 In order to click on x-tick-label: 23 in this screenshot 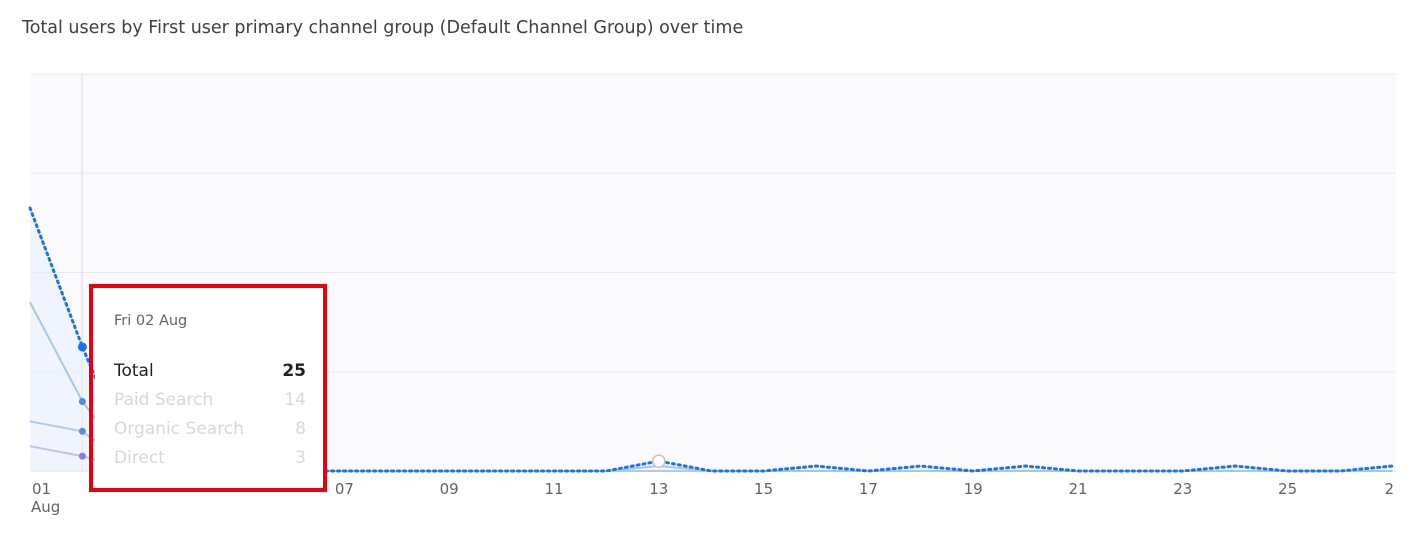, I will do `click(1182, 489)`.